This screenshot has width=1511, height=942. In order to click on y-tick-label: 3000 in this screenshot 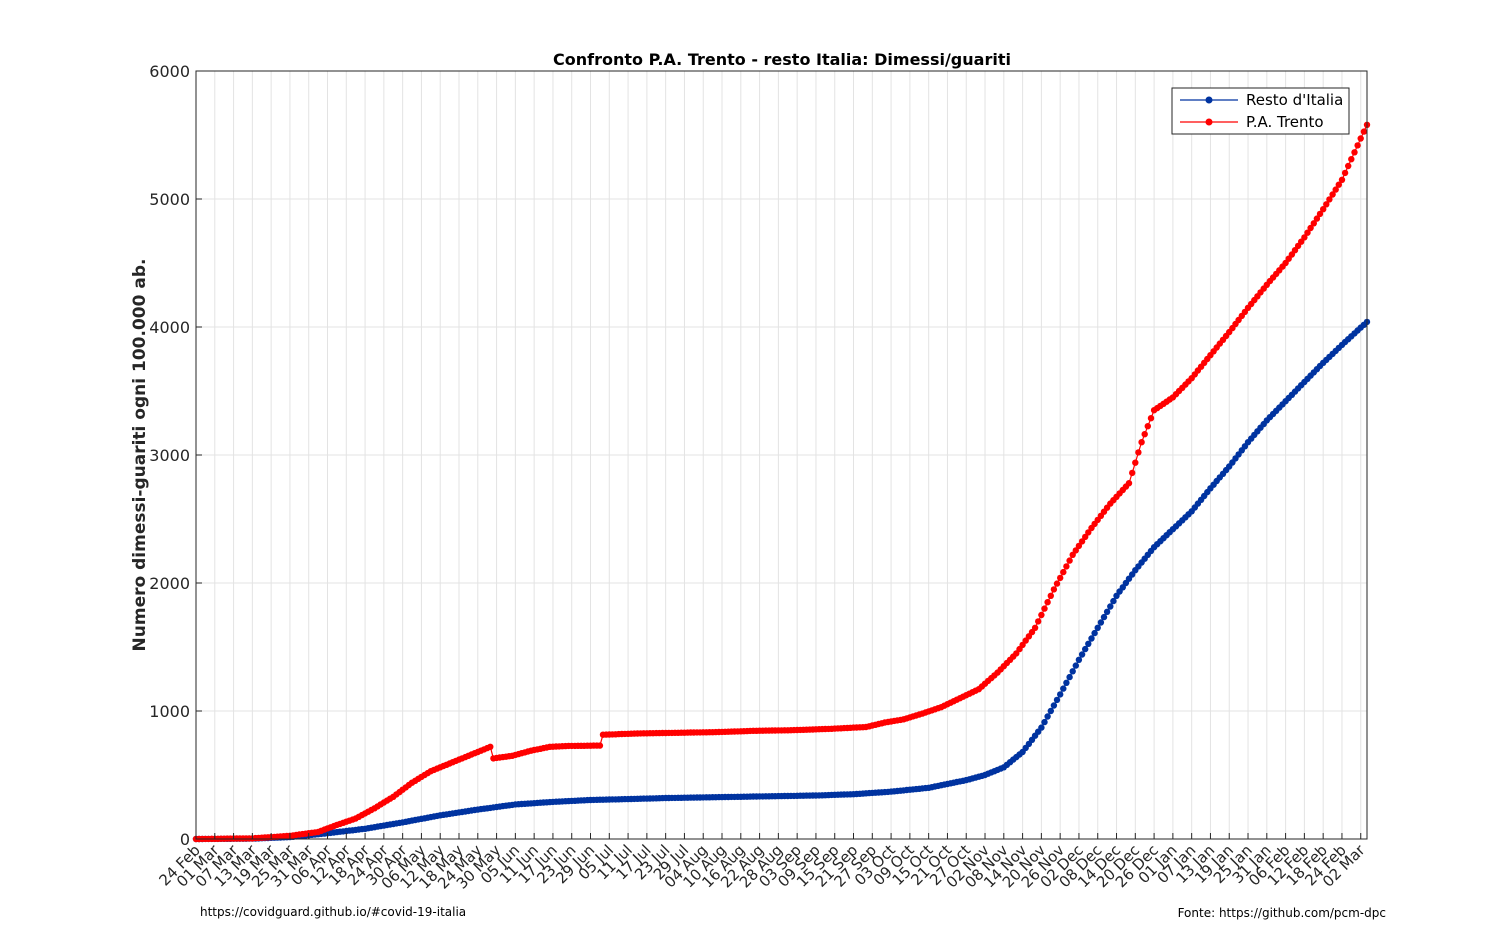, I will do `click(169, 455)`.